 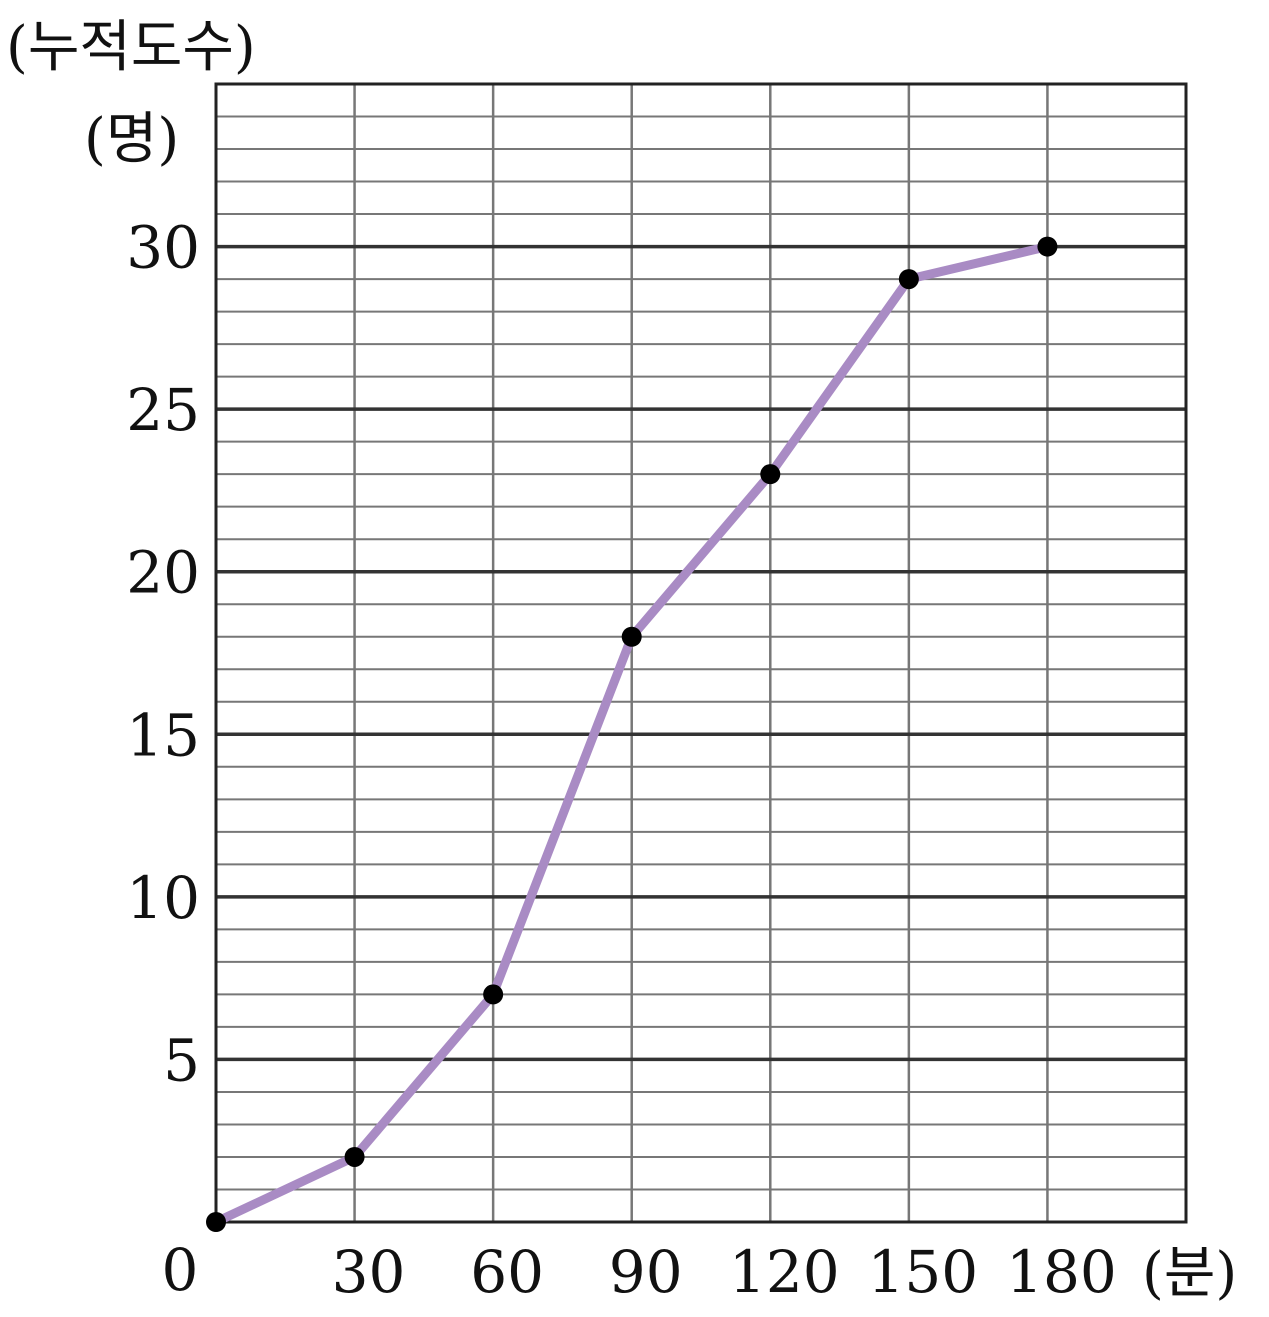 I want to click on y-tick-label: 20, so click(x=163, y=573).